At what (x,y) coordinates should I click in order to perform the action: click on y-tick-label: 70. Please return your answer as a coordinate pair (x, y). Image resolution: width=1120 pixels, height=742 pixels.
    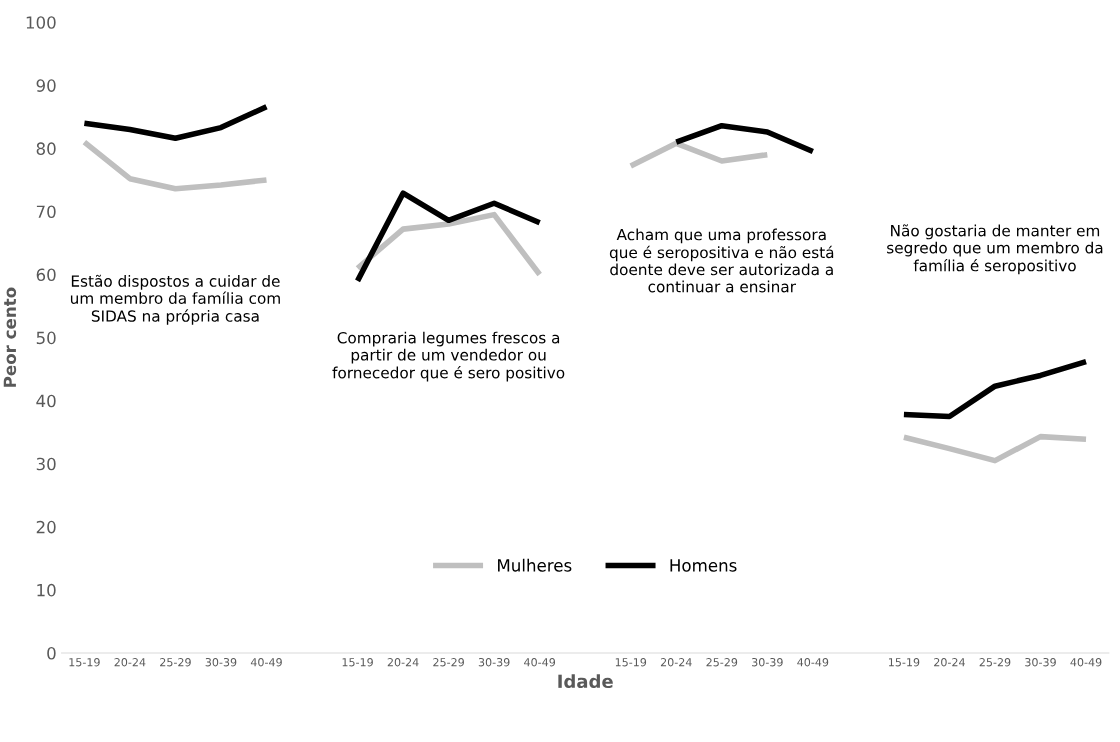
    Looking at the image, I should click on (46, 212).